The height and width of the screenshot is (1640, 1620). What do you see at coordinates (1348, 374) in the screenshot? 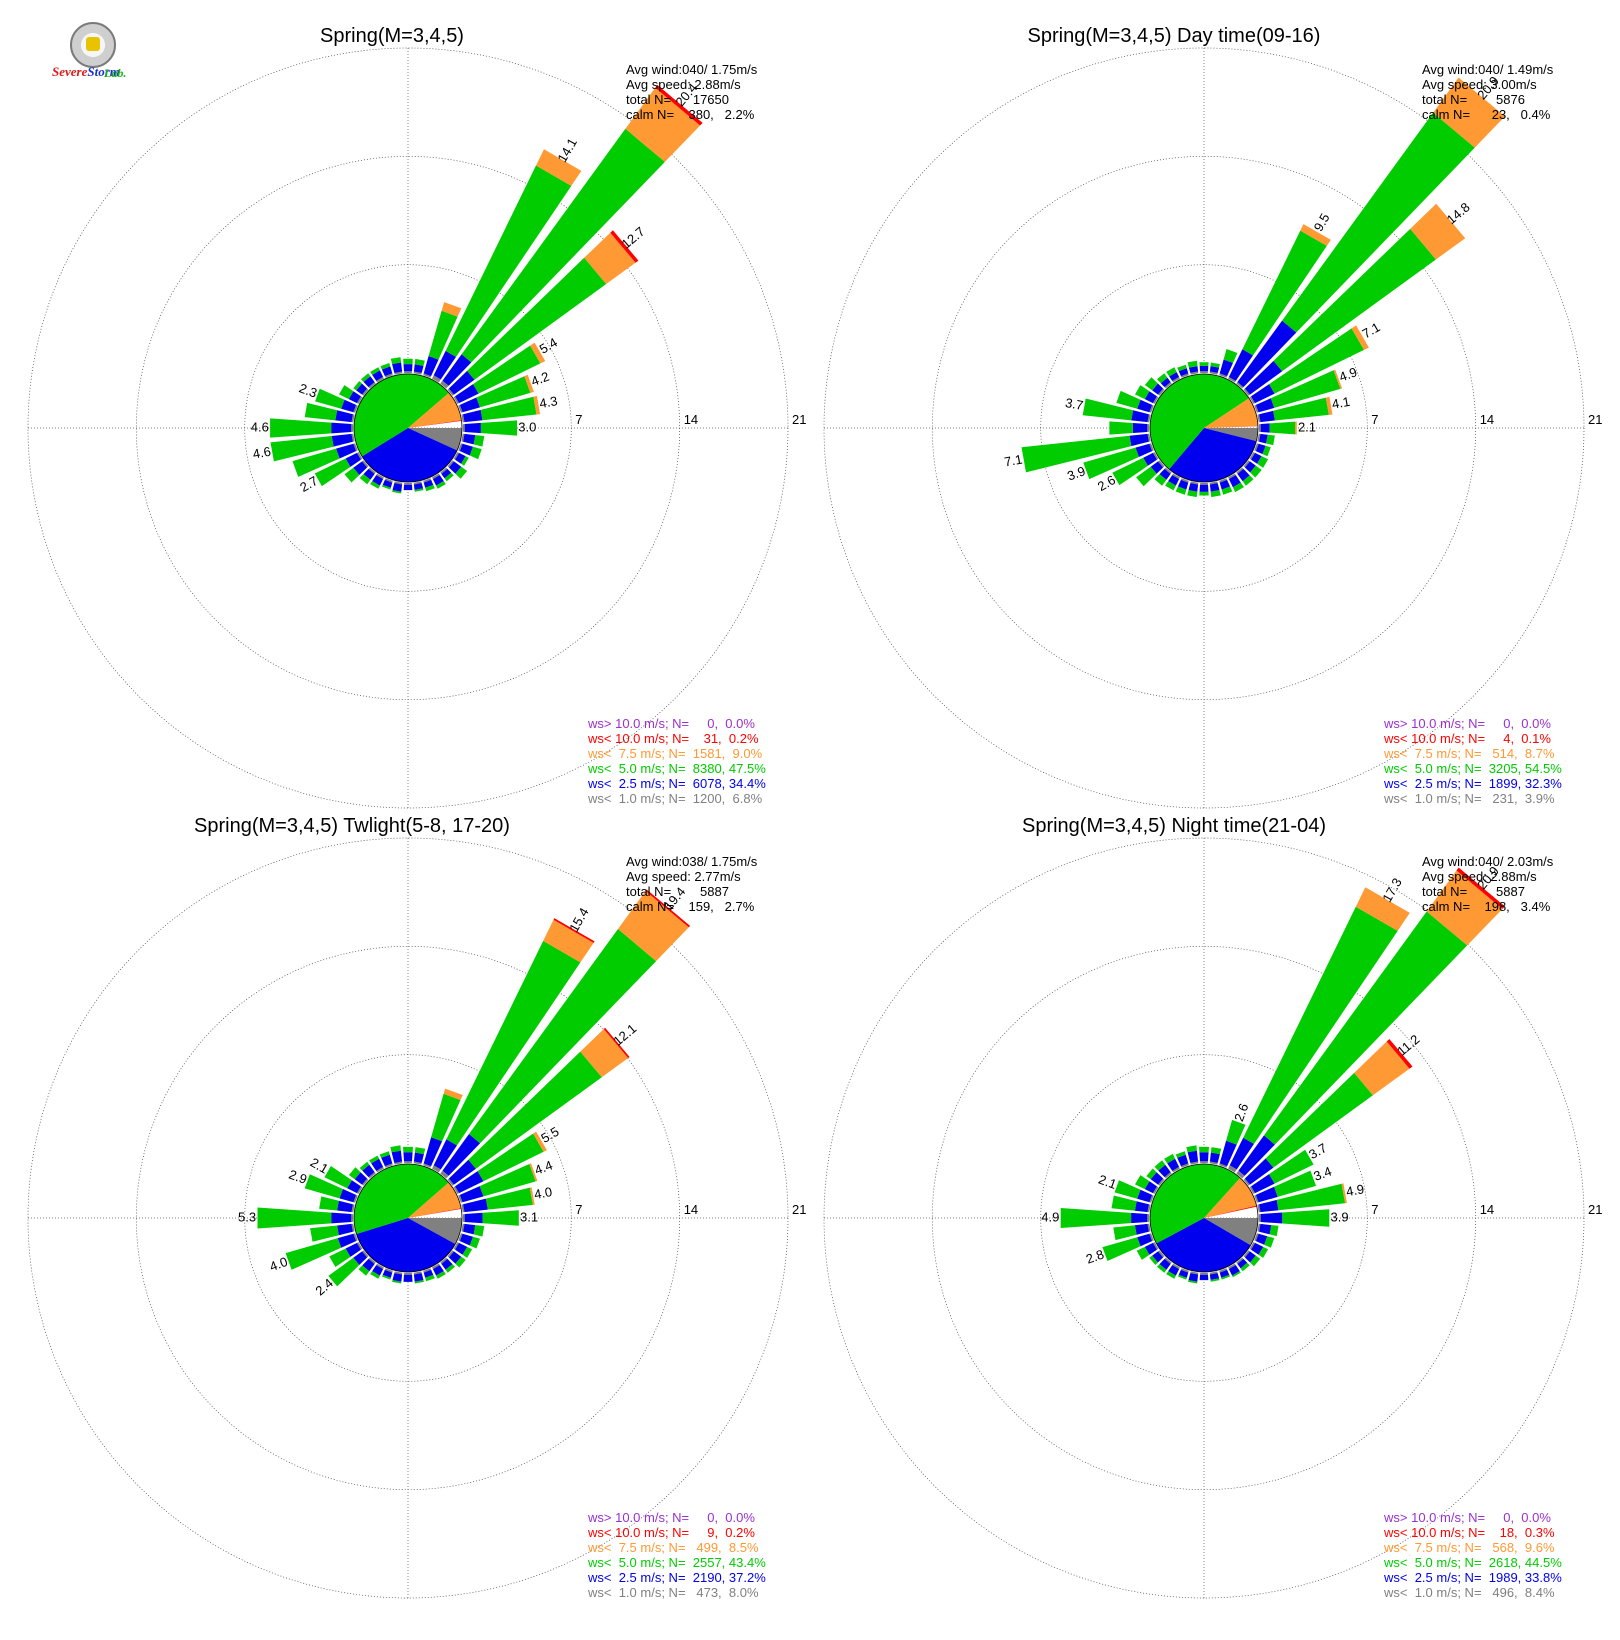
I see `sector-value-label: 4.9` at bounding box center [1348, 374].